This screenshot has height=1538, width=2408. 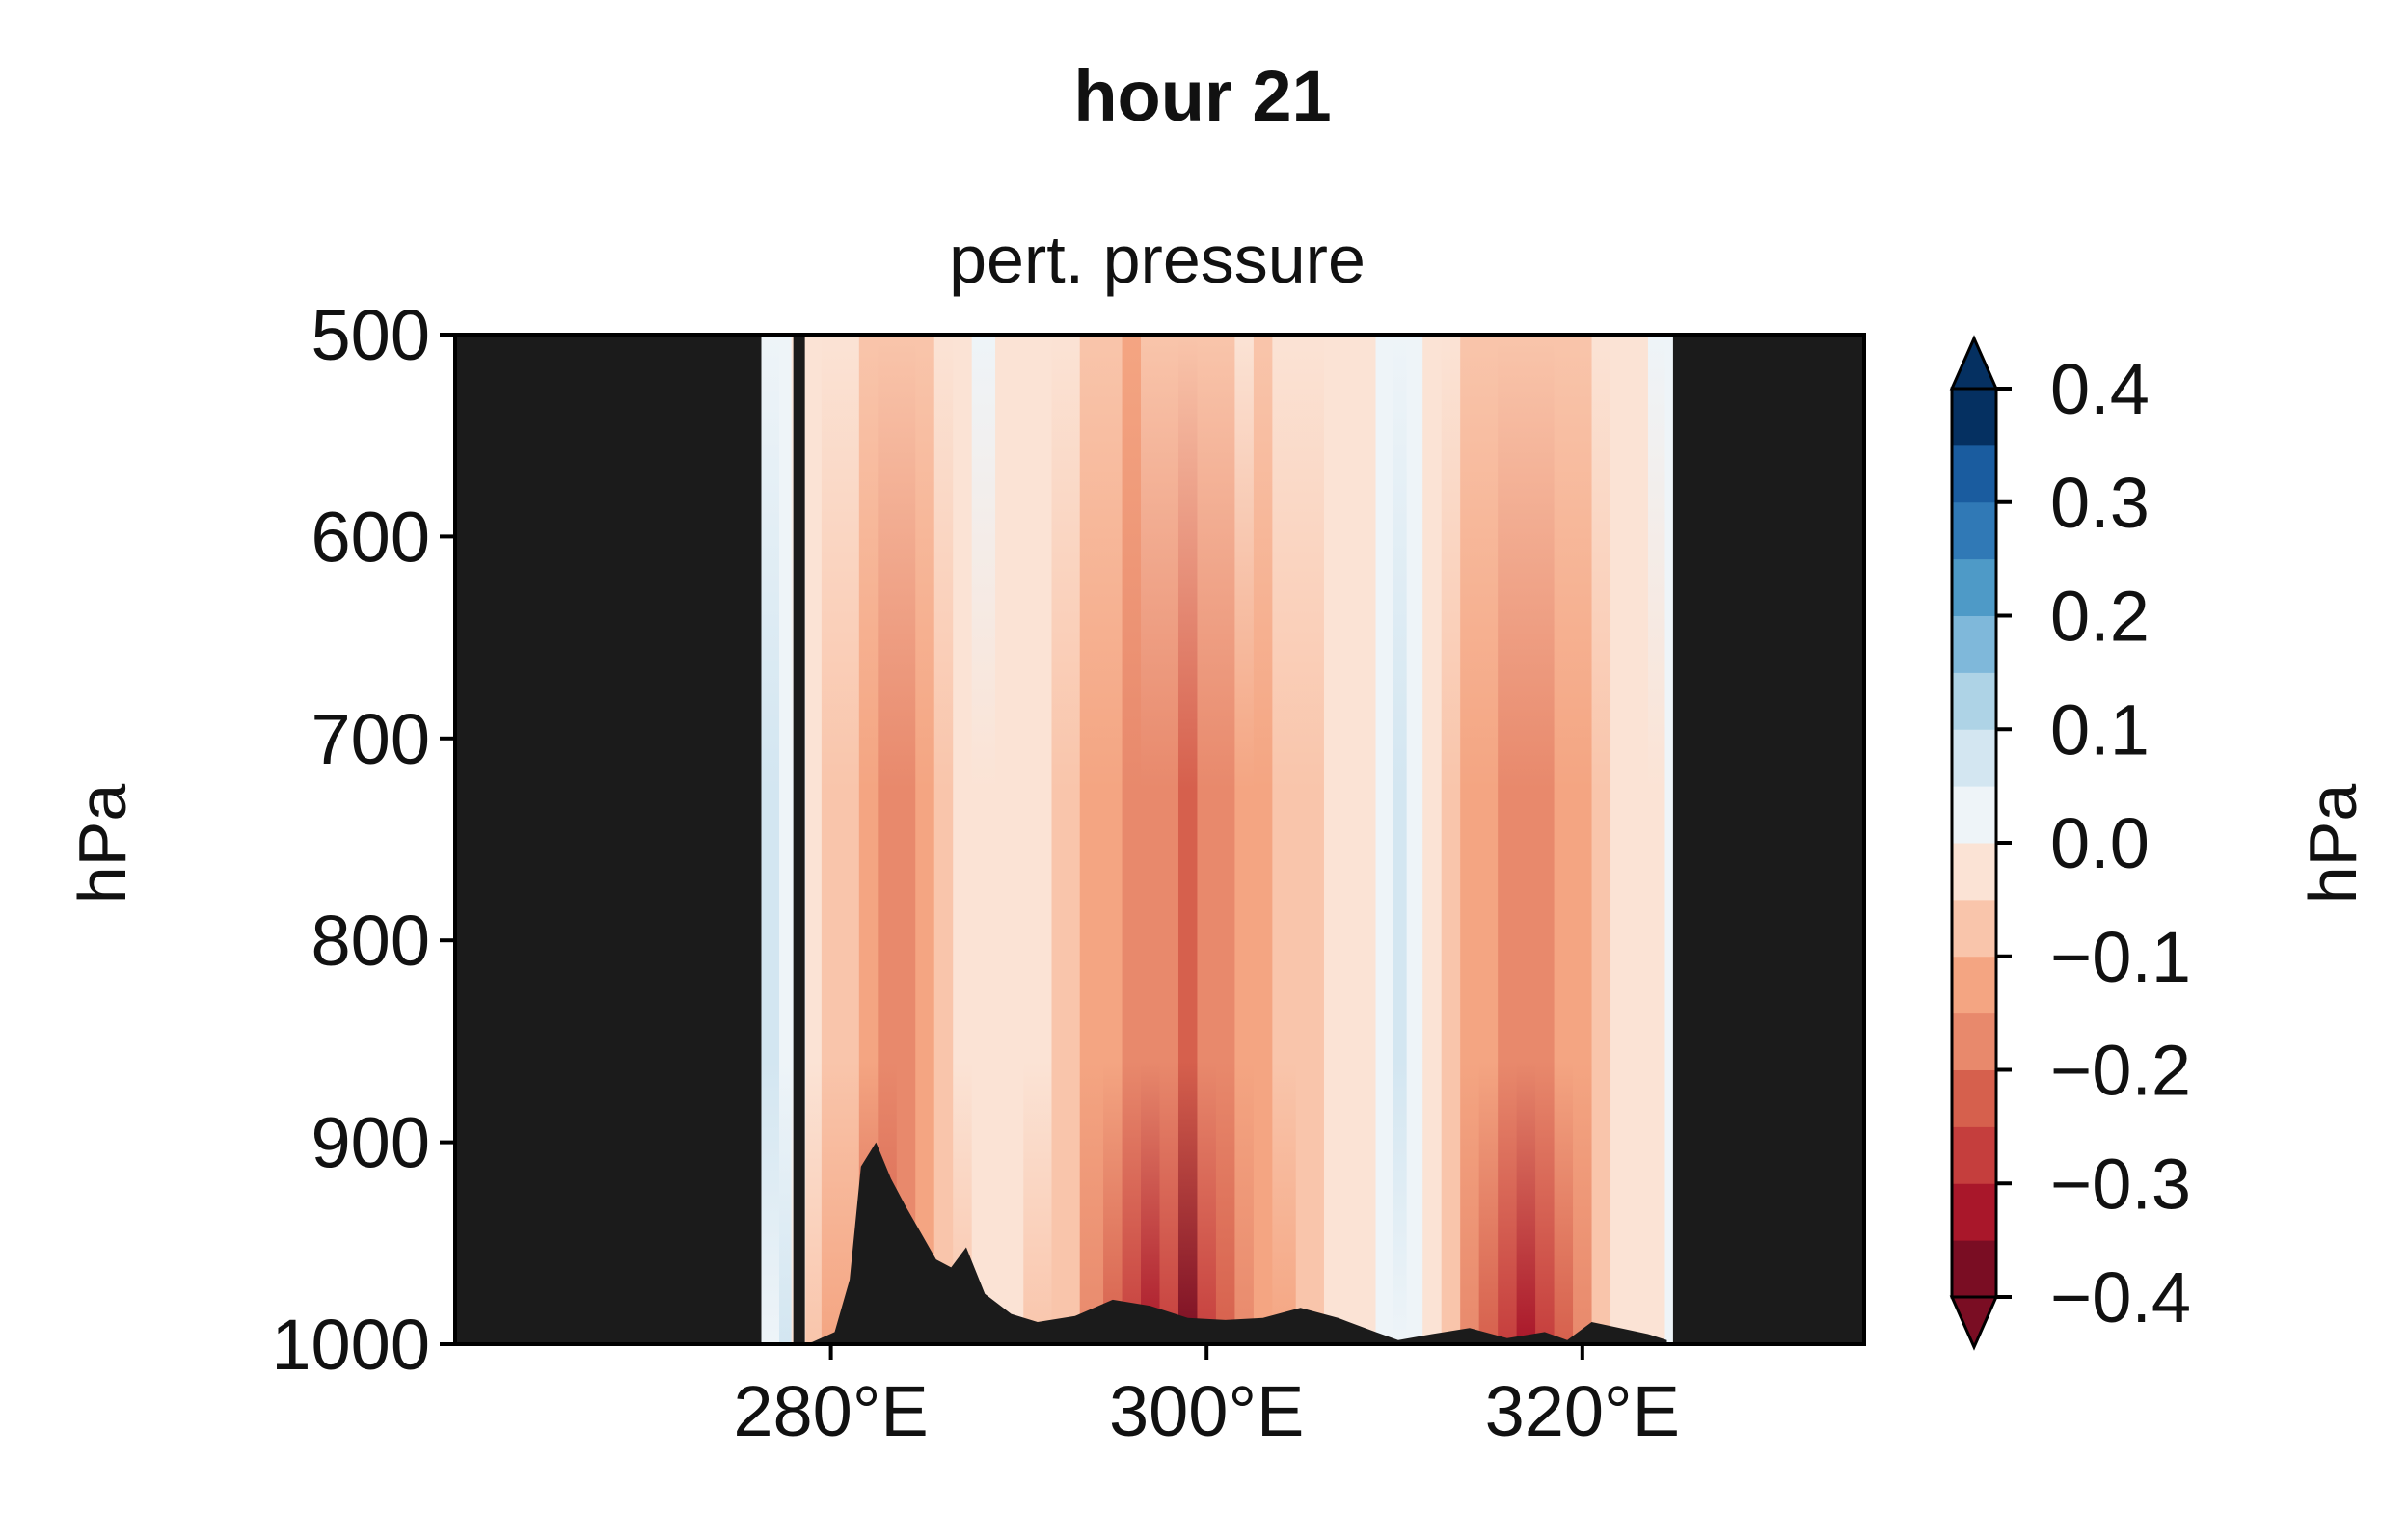 I want to click on x-tick-label: 280°E, so click(x=831, y=1411).